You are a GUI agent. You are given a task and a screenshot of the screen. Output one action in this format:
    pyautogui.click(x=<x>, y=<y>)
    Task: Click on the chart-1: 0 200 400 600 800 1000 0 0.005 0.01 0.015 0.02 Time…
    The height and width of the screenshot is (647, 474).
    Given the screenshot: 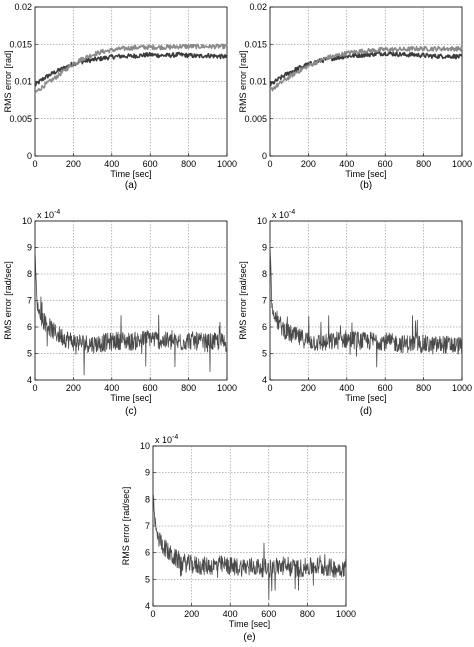 What is the action you would take?
    pyautogui.click(x=355, y=96)
    